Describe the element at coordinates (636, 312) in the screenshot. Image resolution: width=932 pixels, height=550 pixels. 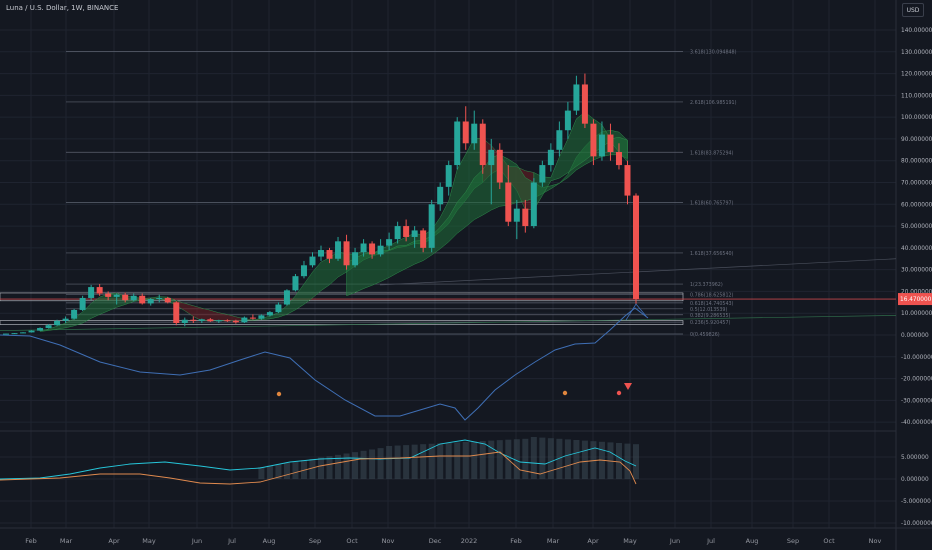
I see `projection-line` at that location.